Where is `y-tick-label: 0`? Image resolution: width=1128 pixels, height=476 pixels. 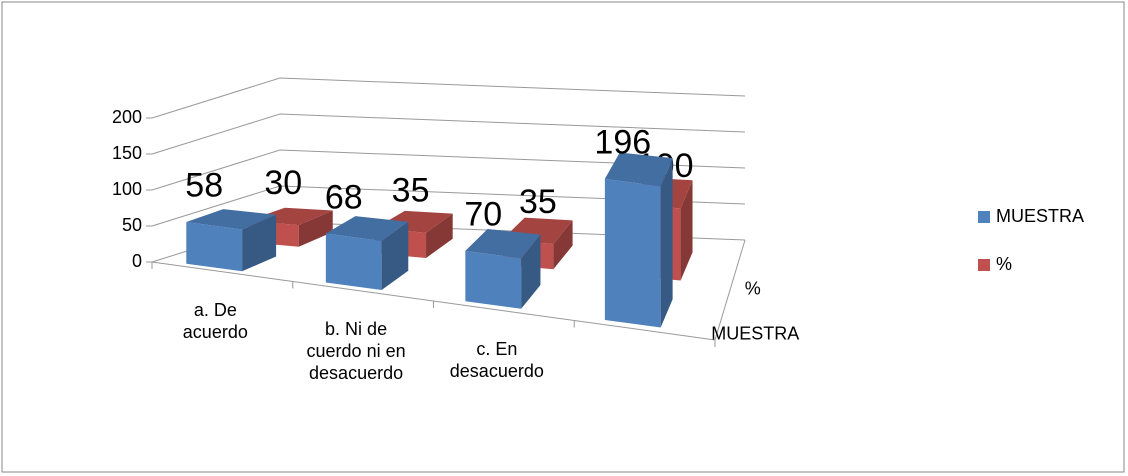
y-tick-label: 0 is located at coordinates (137, 261).